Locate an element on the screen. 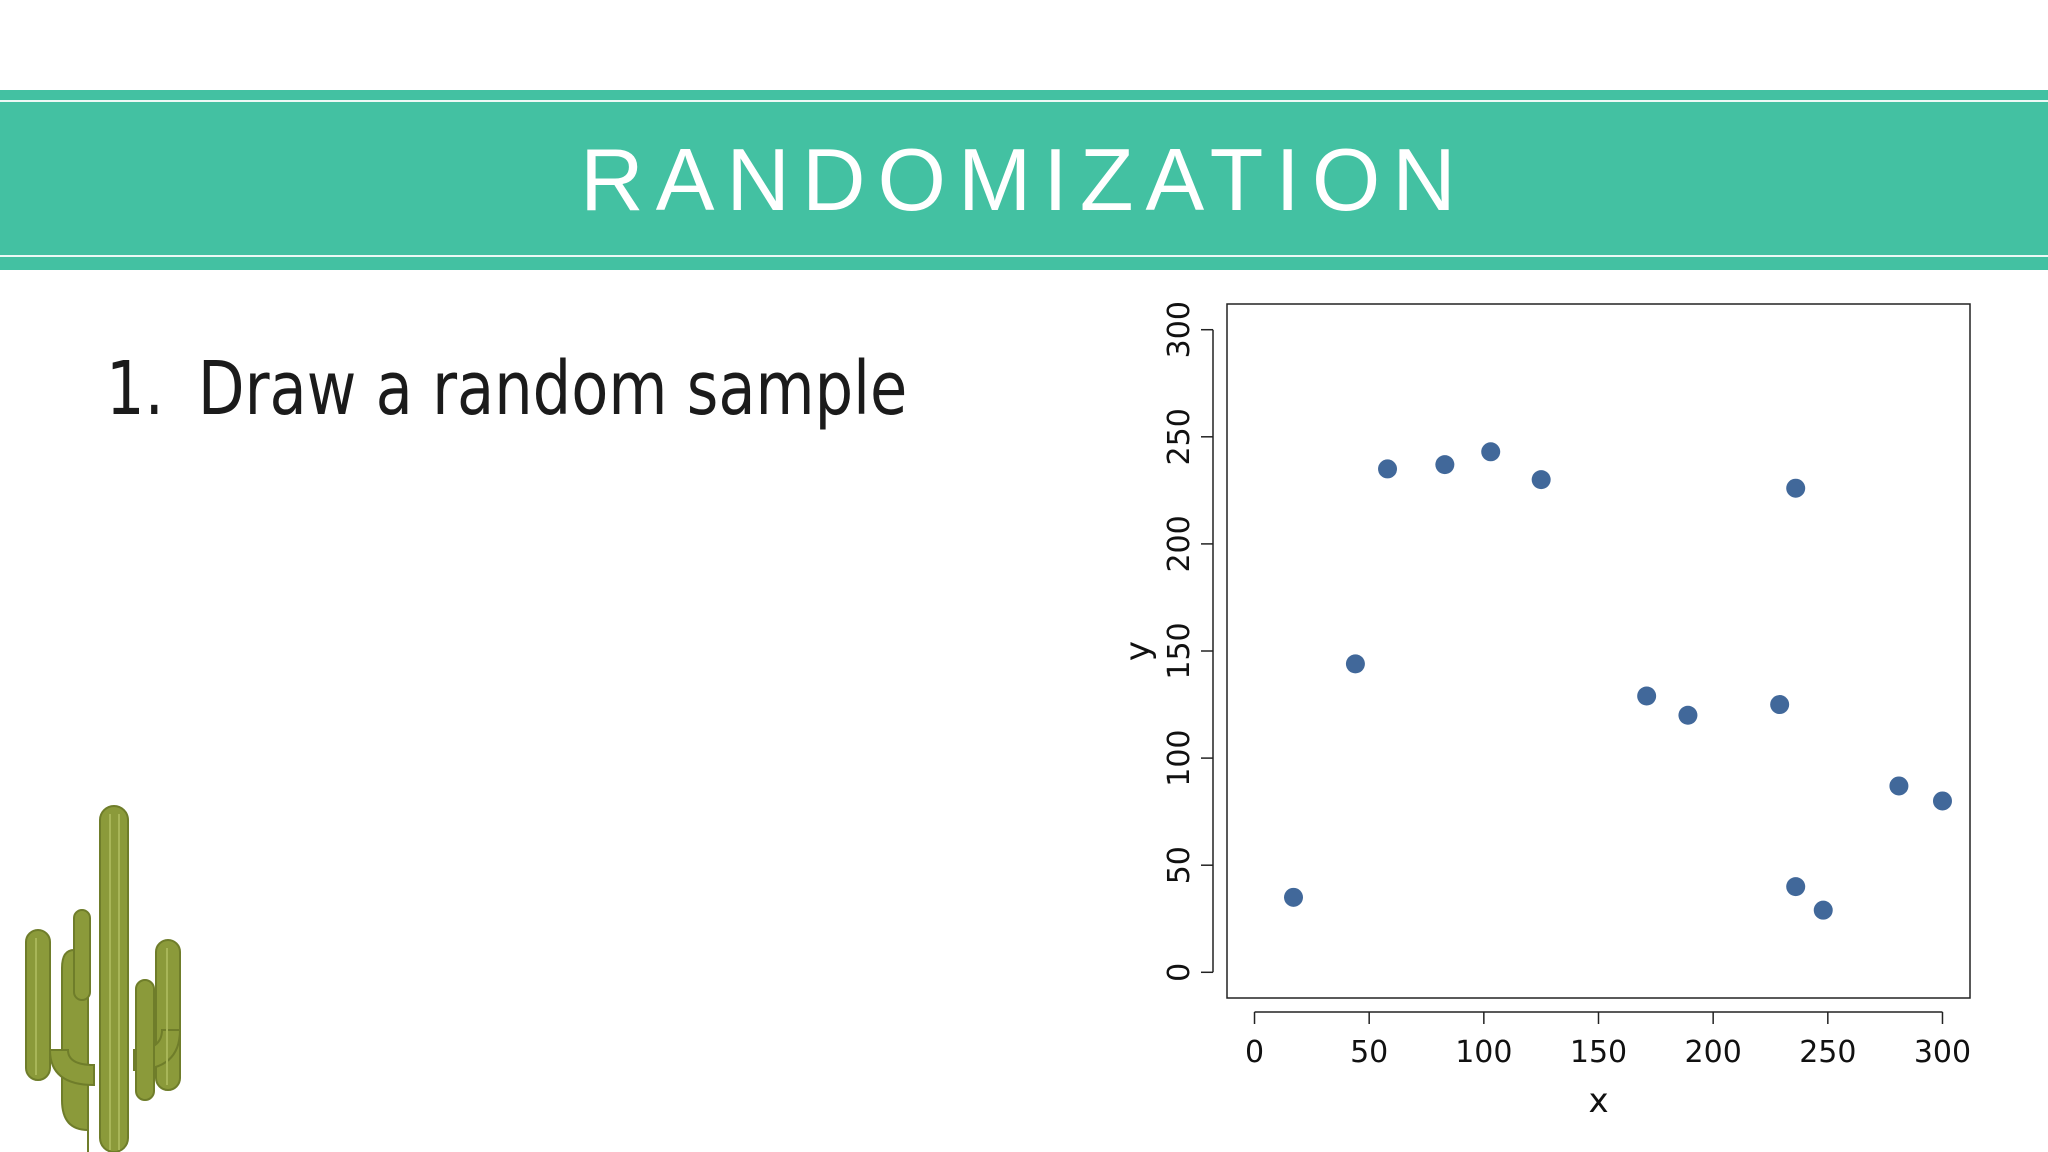 The height and width of the screenshot is (1152, 2048). y-tick-label: 50 is located at coordinates (1179, 865).